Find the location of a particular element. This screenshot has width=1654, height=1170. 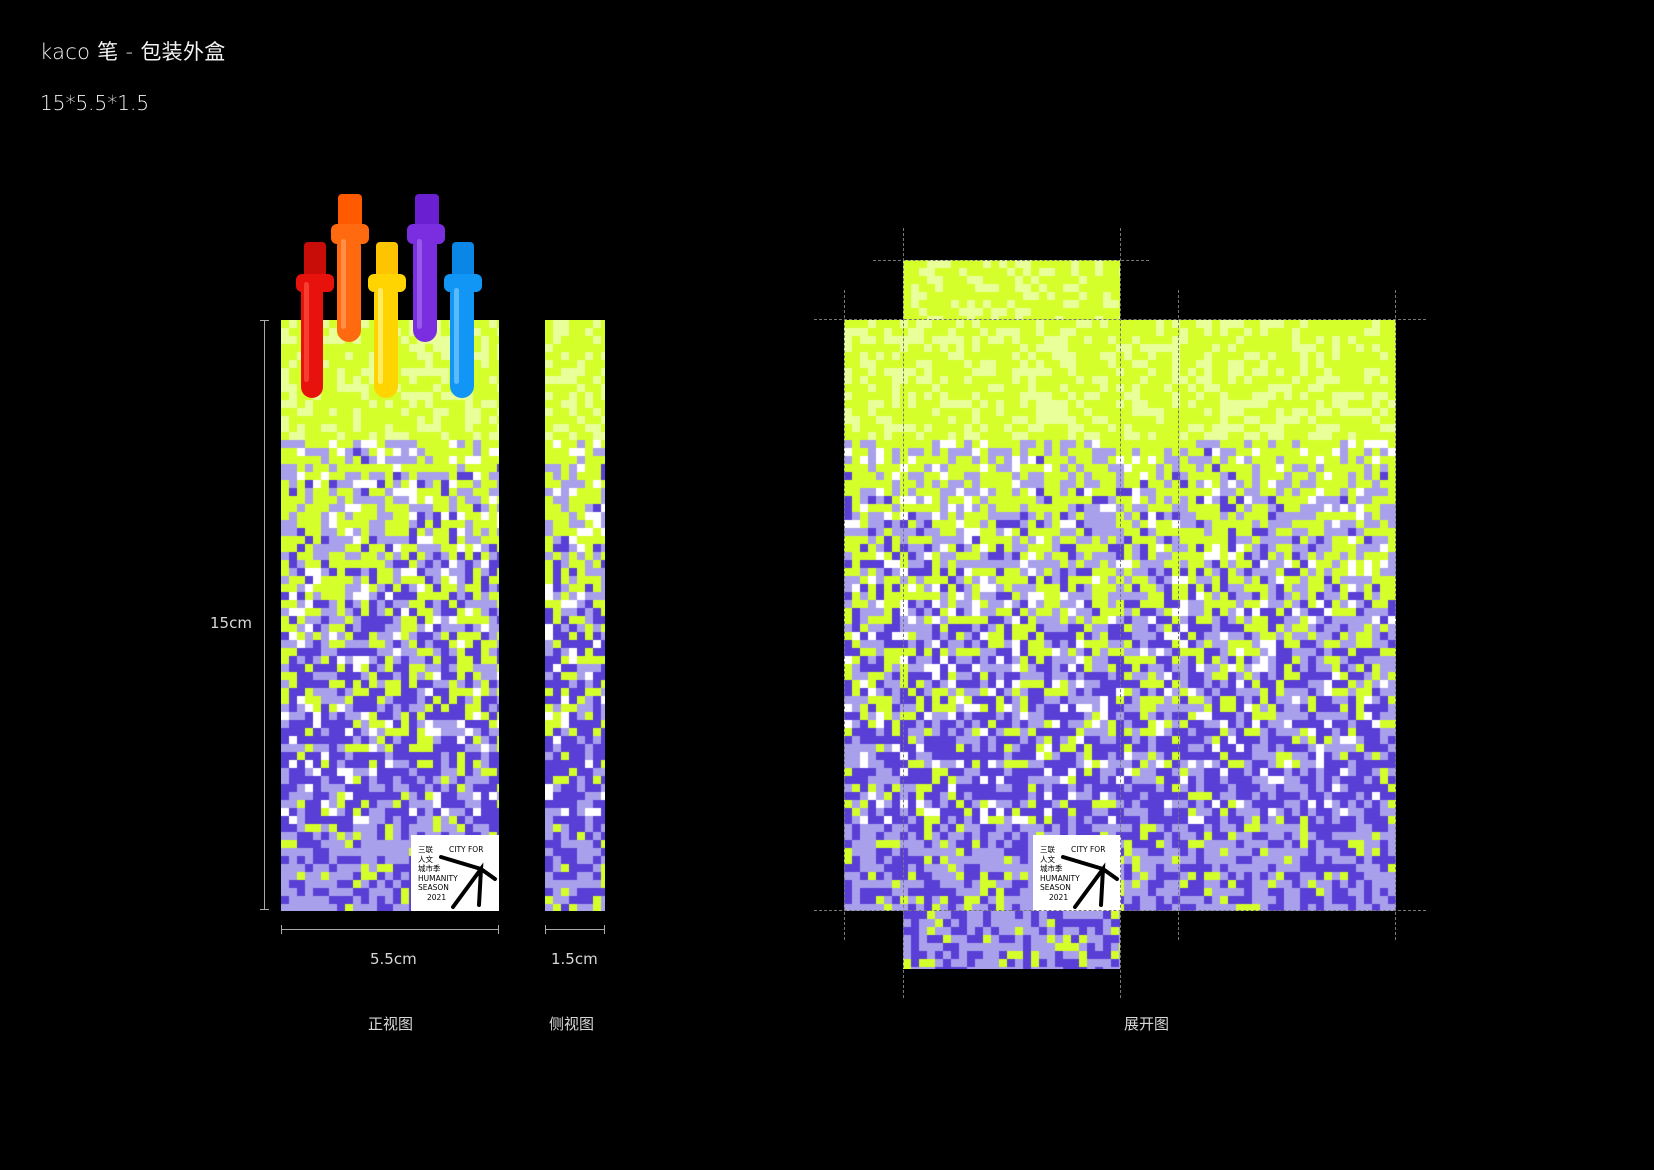

logo-en-3: SEASON is located at coordinates (433, 887).